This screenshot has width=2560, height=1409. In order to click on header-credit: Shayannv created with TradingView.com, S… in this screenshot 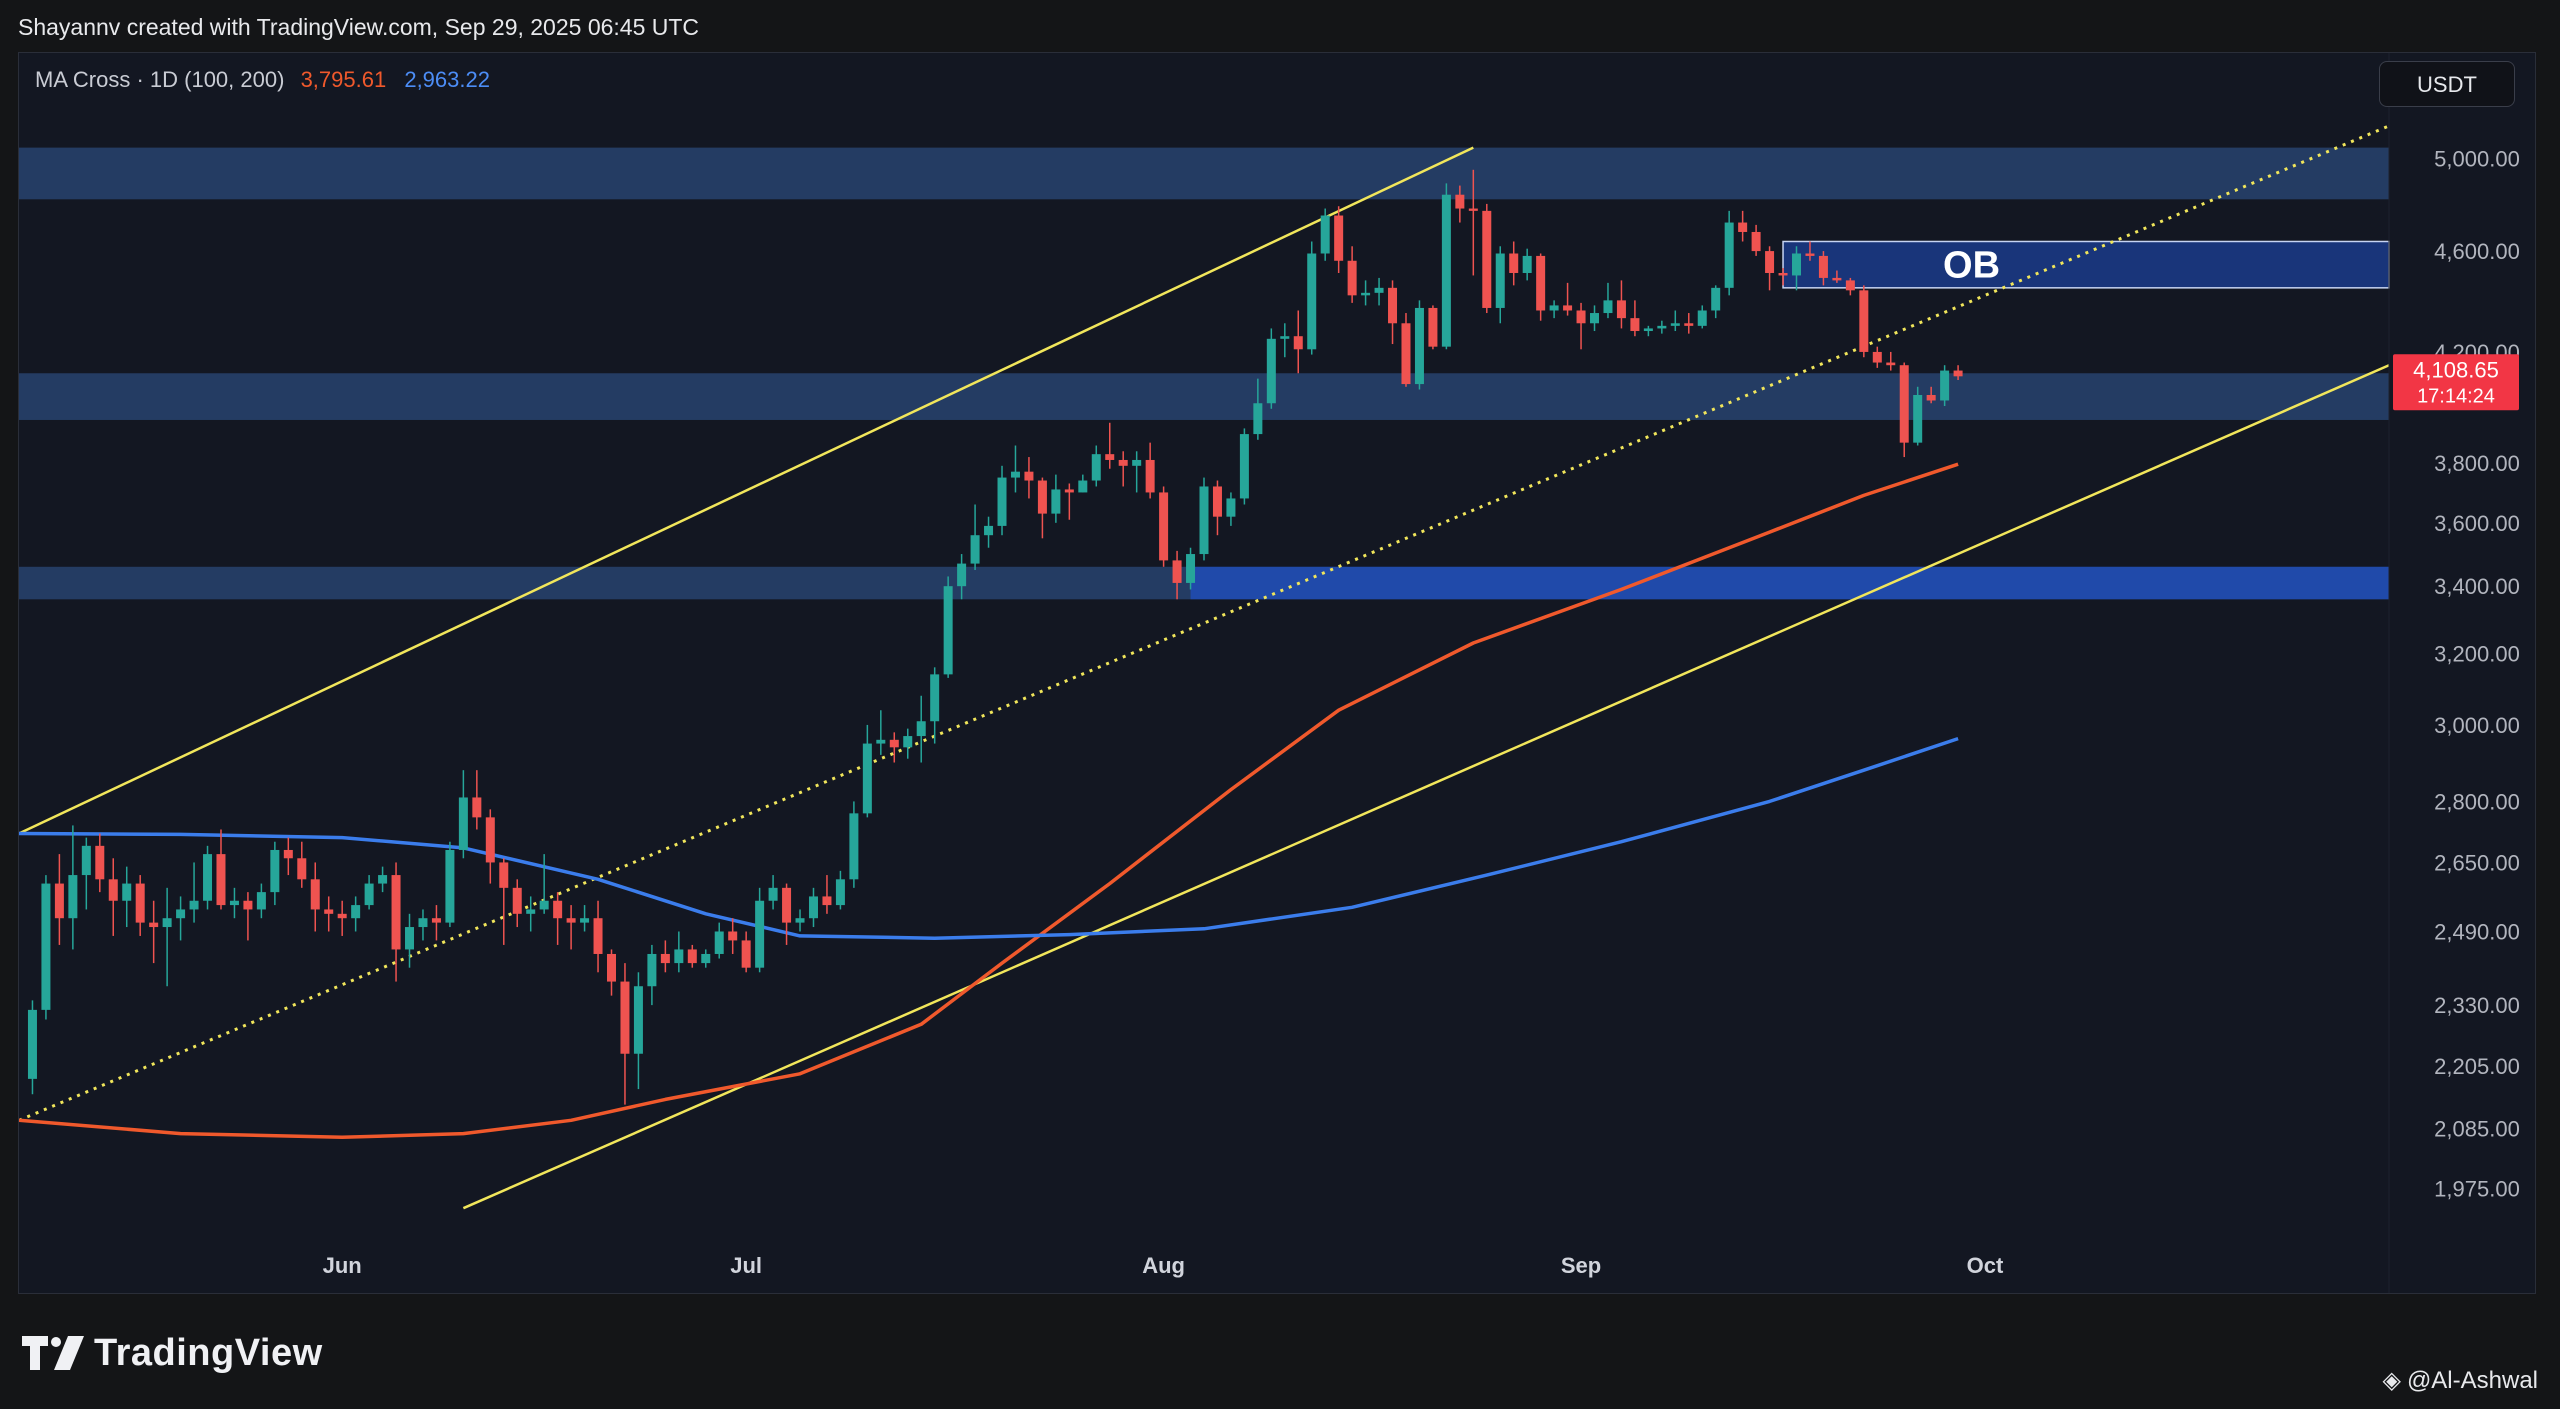, I will do `click(359, 27)`.